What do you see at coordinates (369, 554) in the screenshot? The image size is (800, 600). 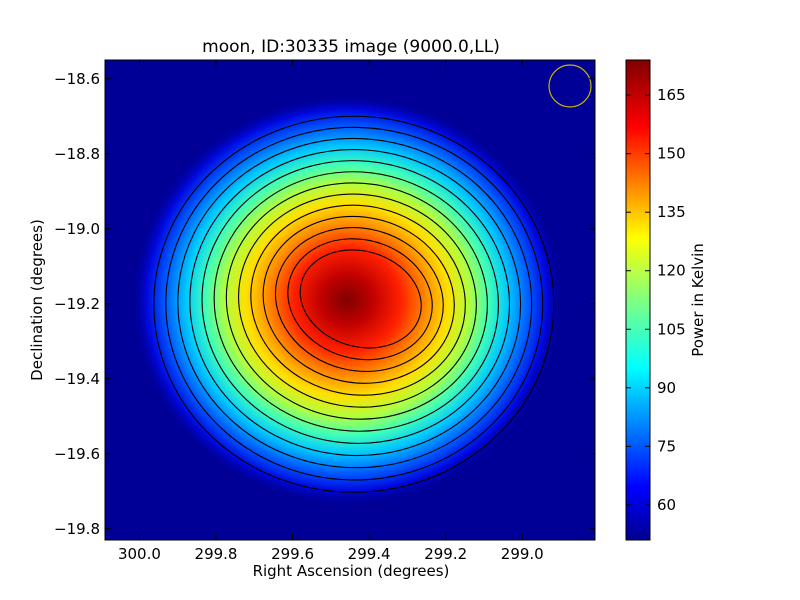 I see `x-tick-label: 299.4` at bounding box center [369, 554].